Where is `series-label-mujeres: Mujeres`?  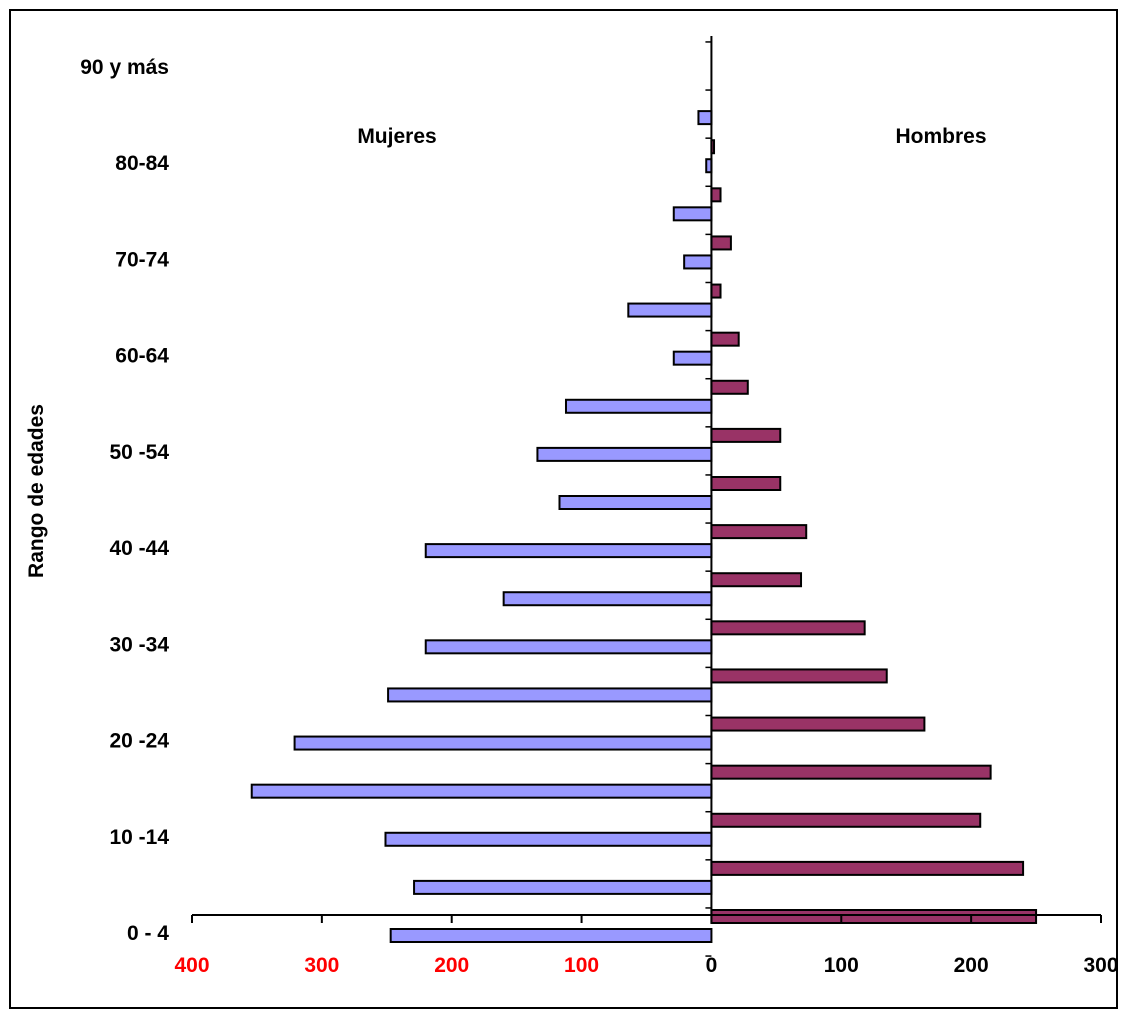 series-label-mujeres: Mujeres is located at coordinates (396, 136).